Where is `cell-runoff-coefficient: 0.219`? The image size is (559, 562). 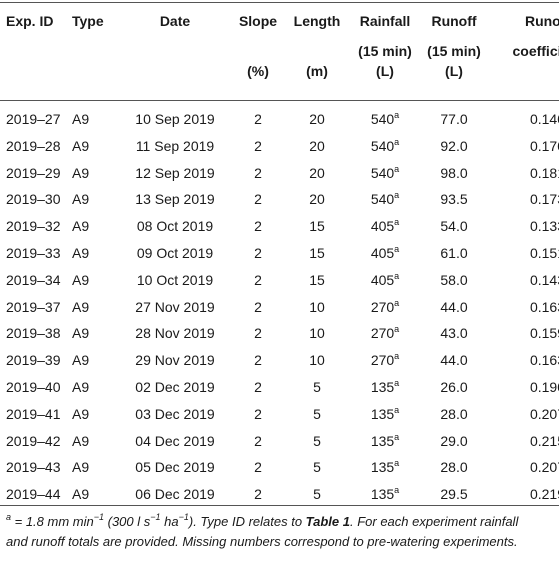
cell-runoff-coefficient: 0.219 is located at coordinates (544, 494).